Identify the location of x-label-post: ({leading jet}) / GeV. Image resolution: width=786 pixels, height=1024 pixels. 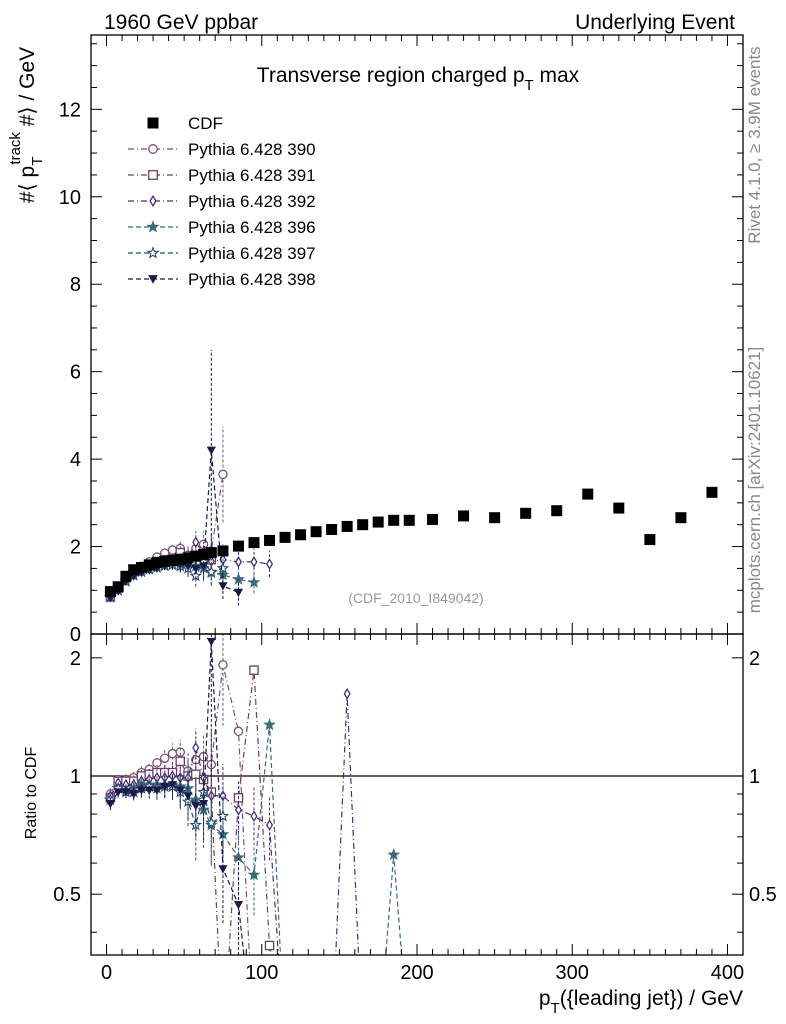
(651, 998).